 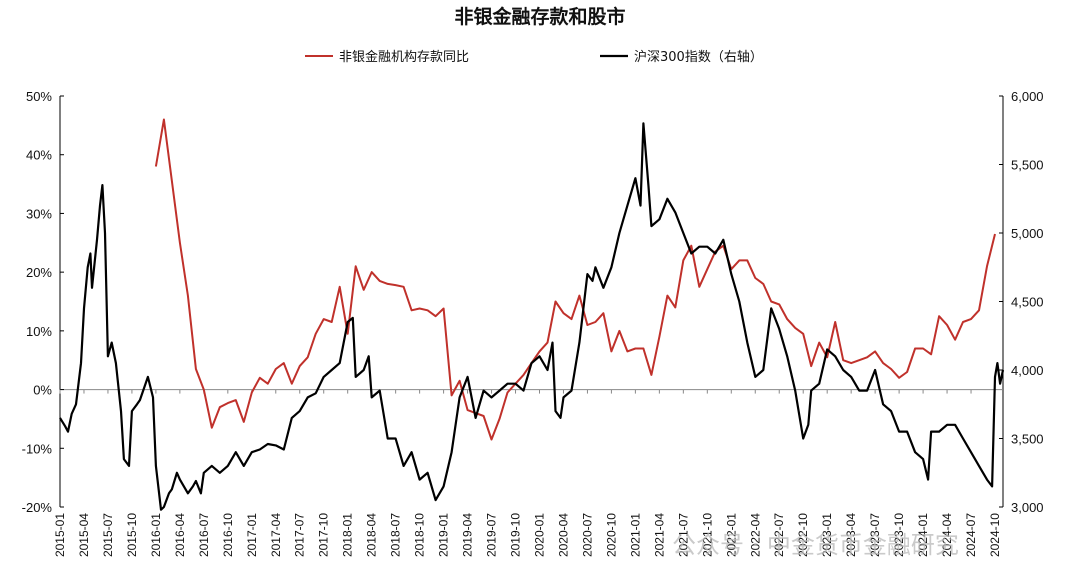 What do you see at coordinates (37, 448) in the screenshot?
I see `left-tick-label: -10%` at bounding box center [37, 448].